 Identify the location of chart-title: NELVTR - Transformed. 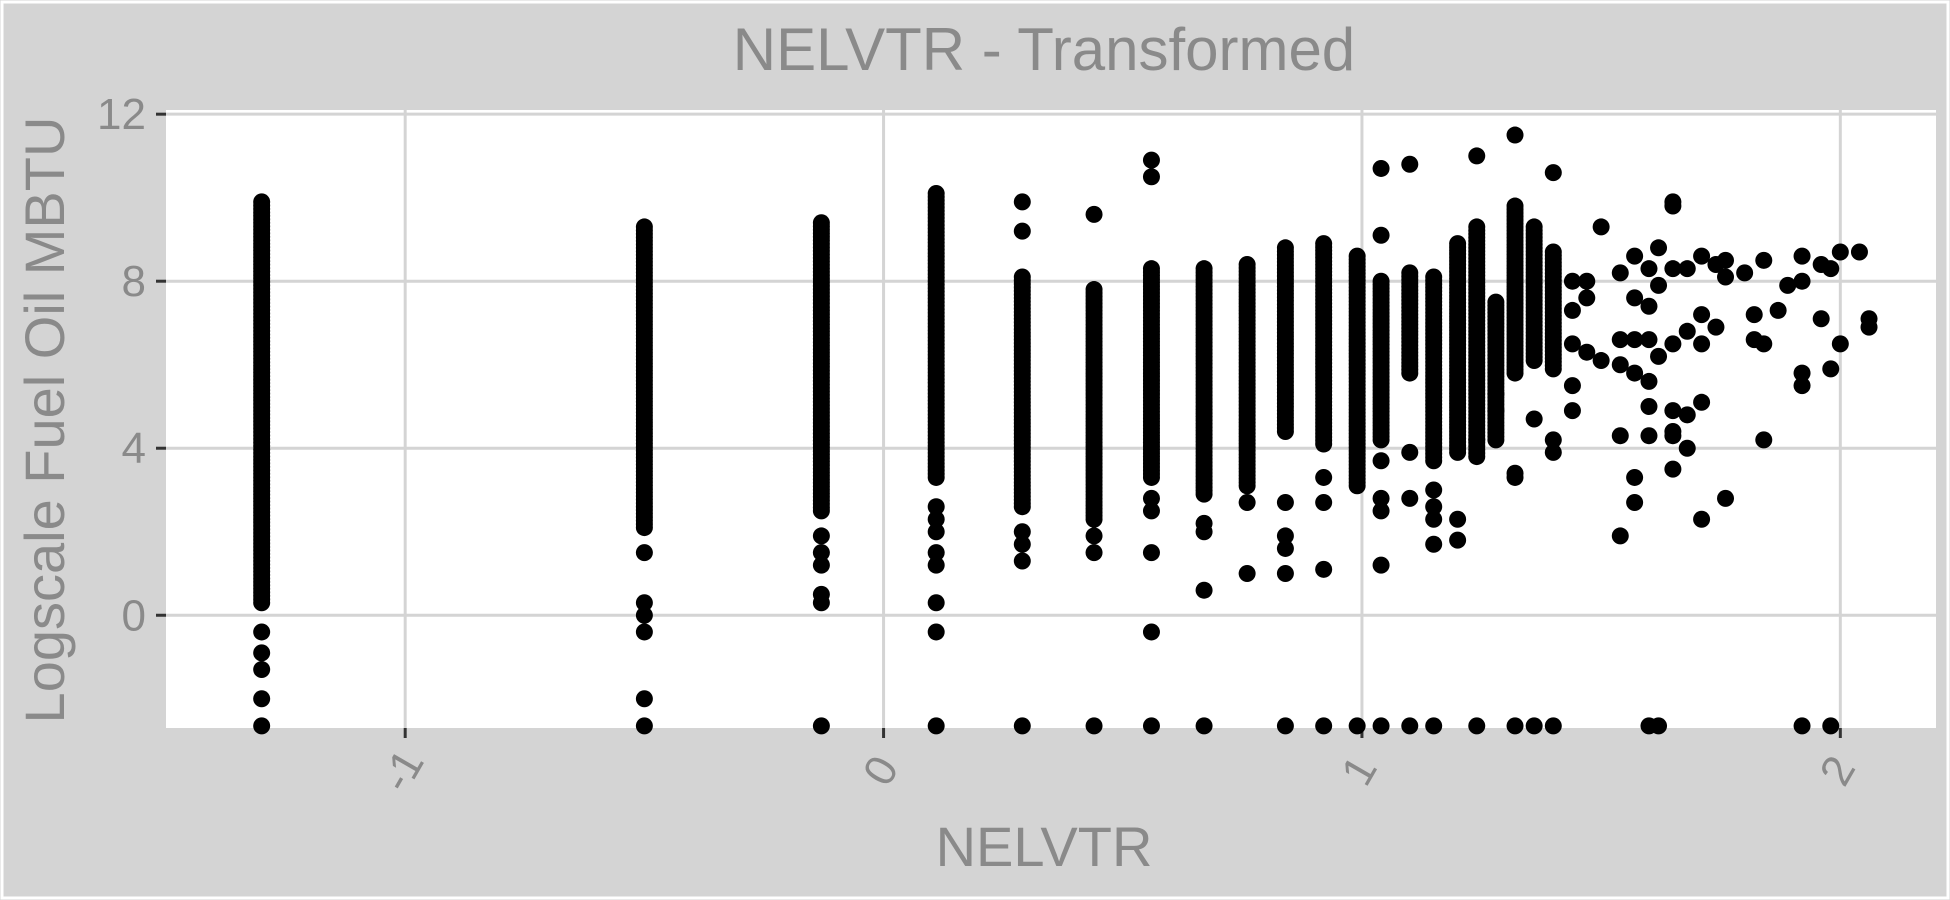
(1044, 49).